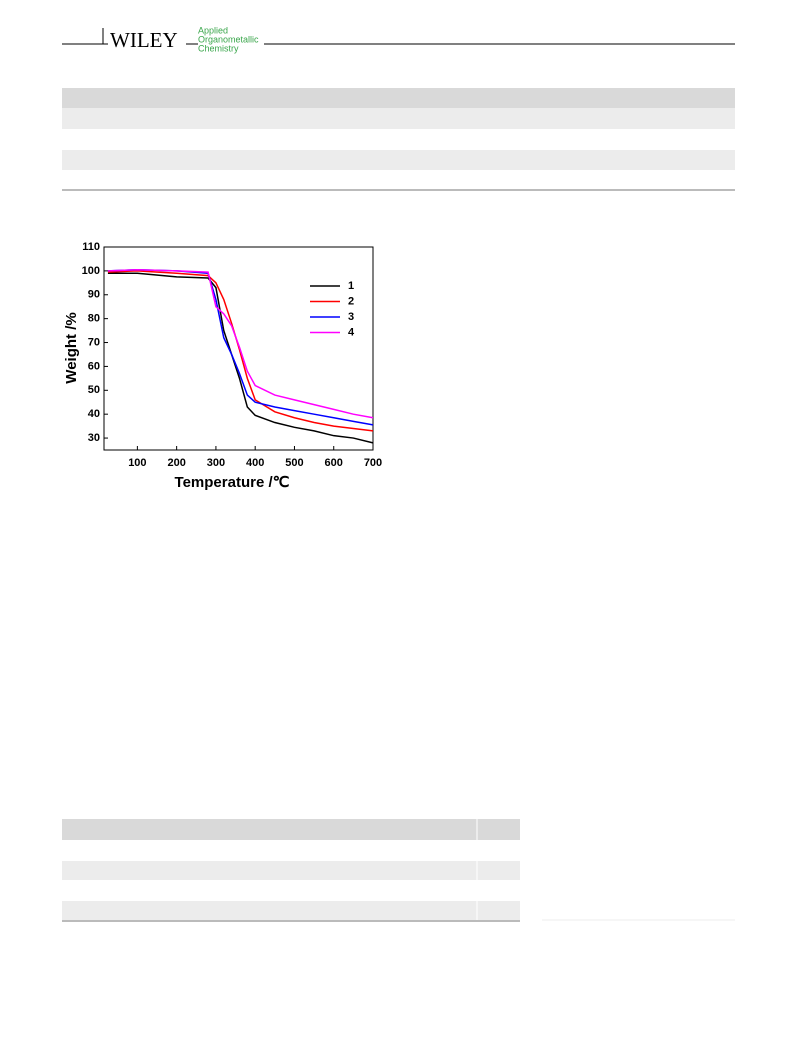  I want to click on journal-name: Organometallic, so click(228, 39).